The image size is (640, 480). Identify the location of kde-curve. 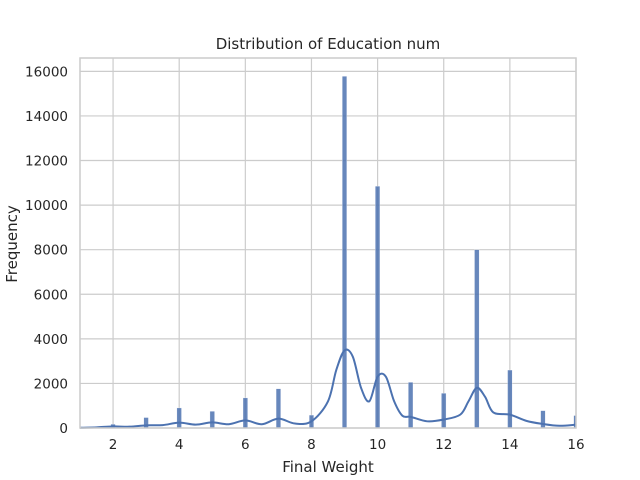
(328, 388).